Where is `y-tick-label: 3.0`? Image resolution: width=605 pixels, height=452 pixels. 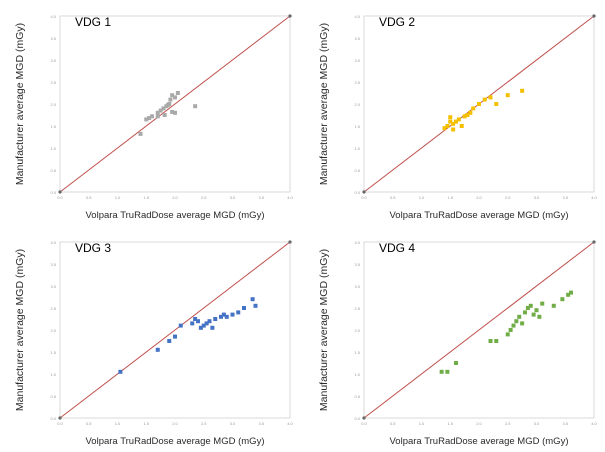 y-tick-label: 3.0 is located at coordinates (357, 60).